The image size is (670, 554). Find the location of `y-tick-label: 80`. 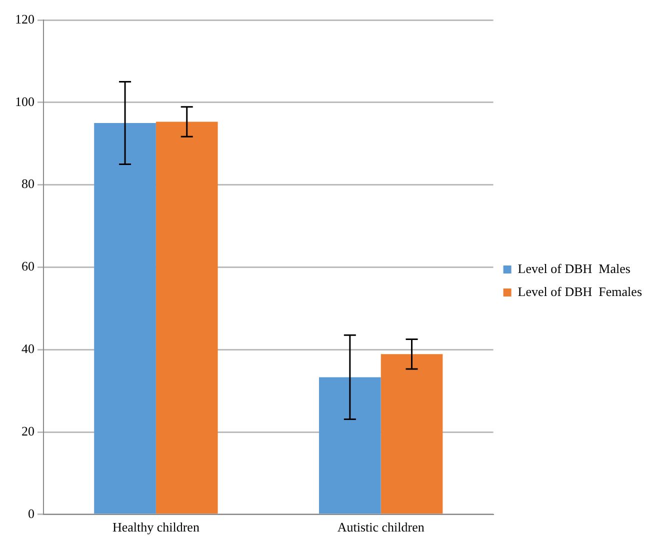

y-tick-label: 80 is located at coordinates (28, 184).